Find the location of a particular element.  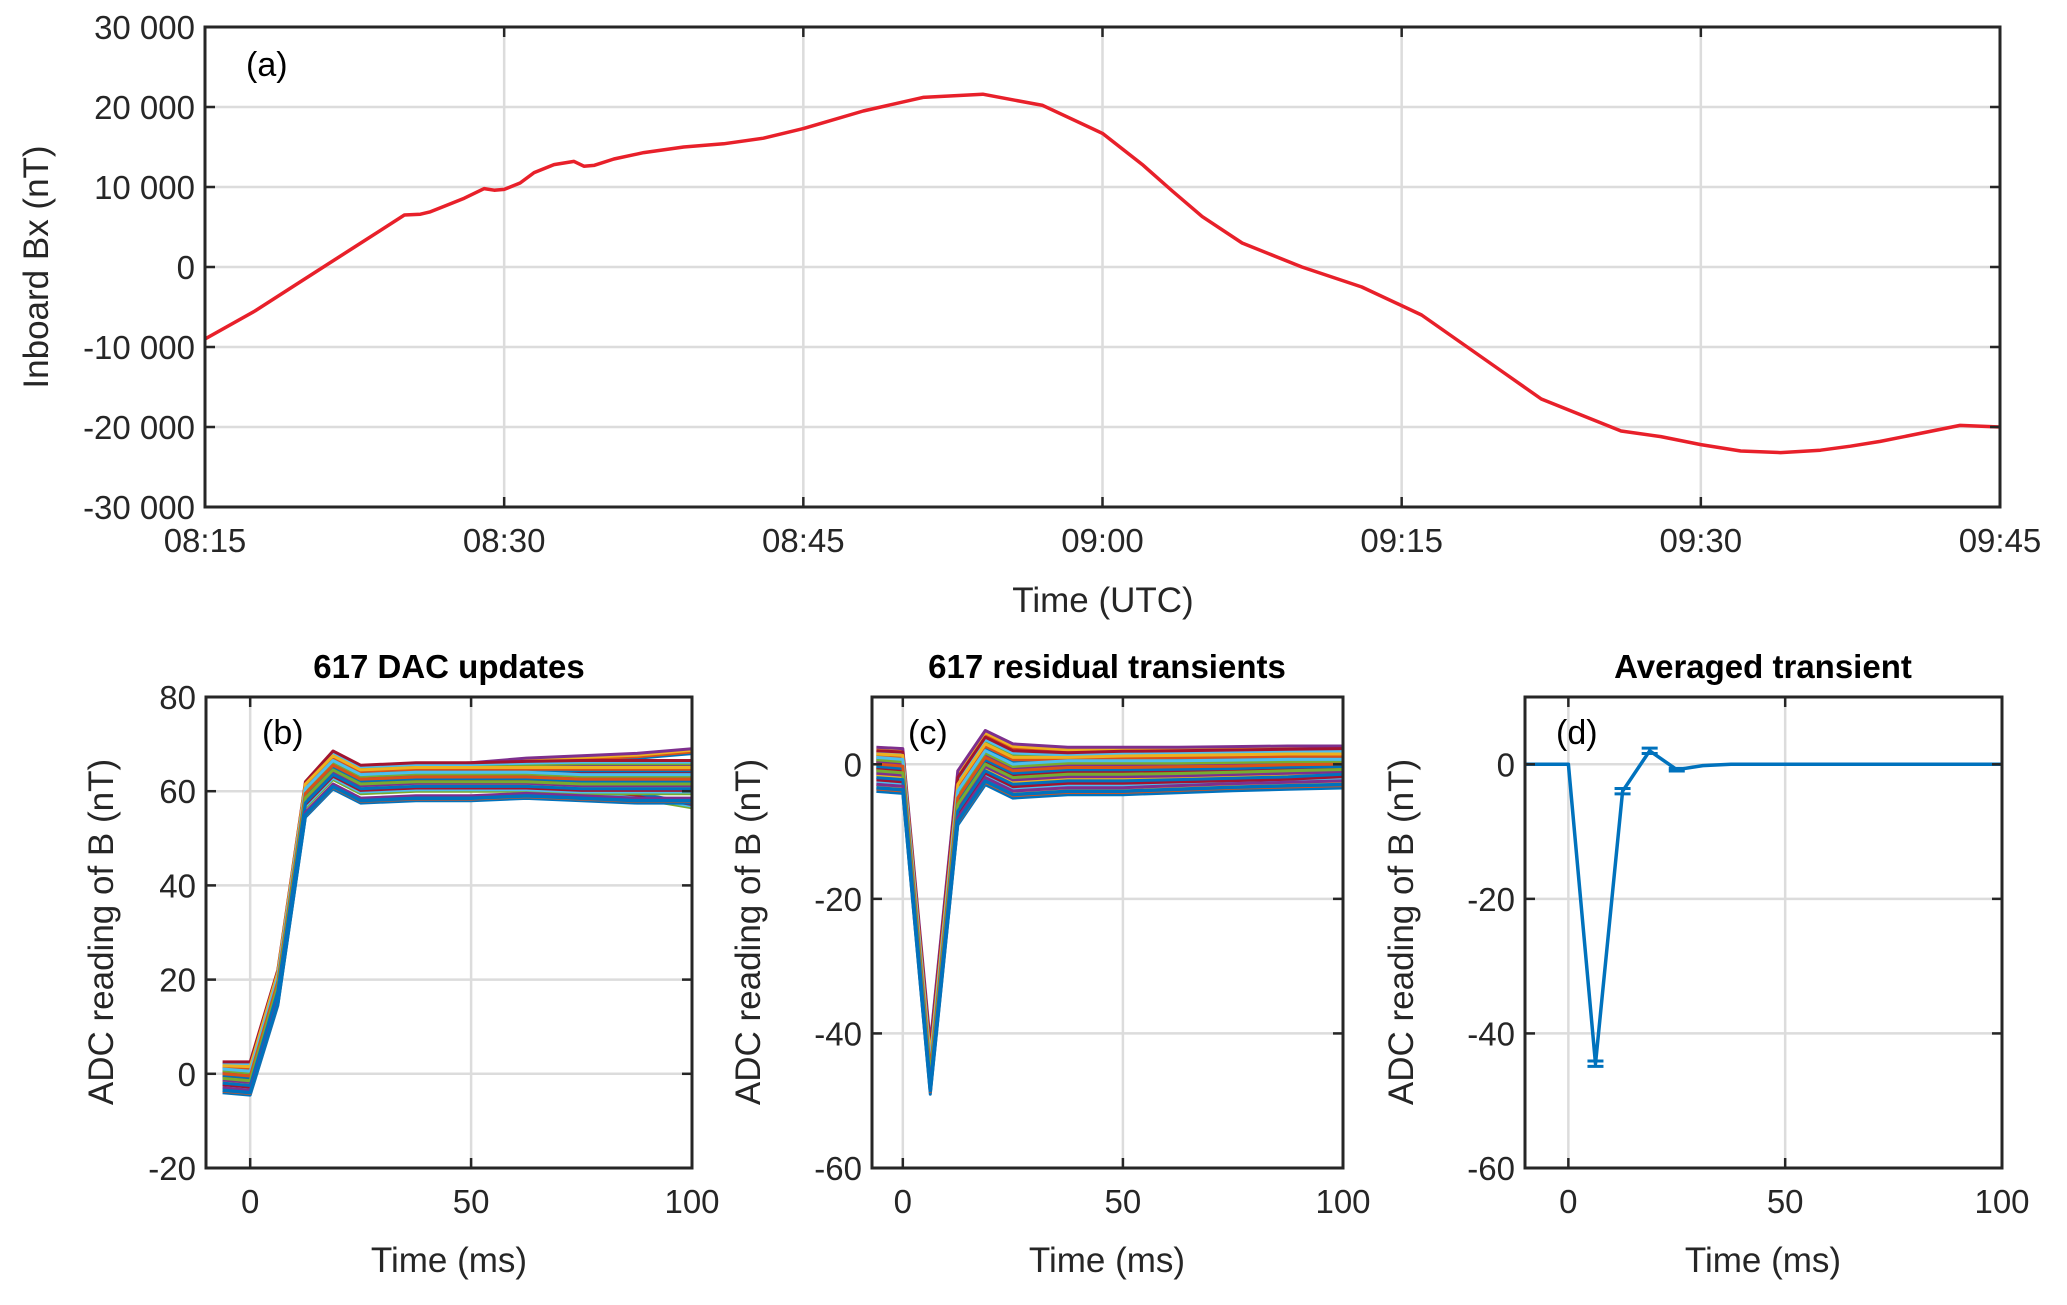

x-tick-label: 08:15 is located at coordinates (205, 540).